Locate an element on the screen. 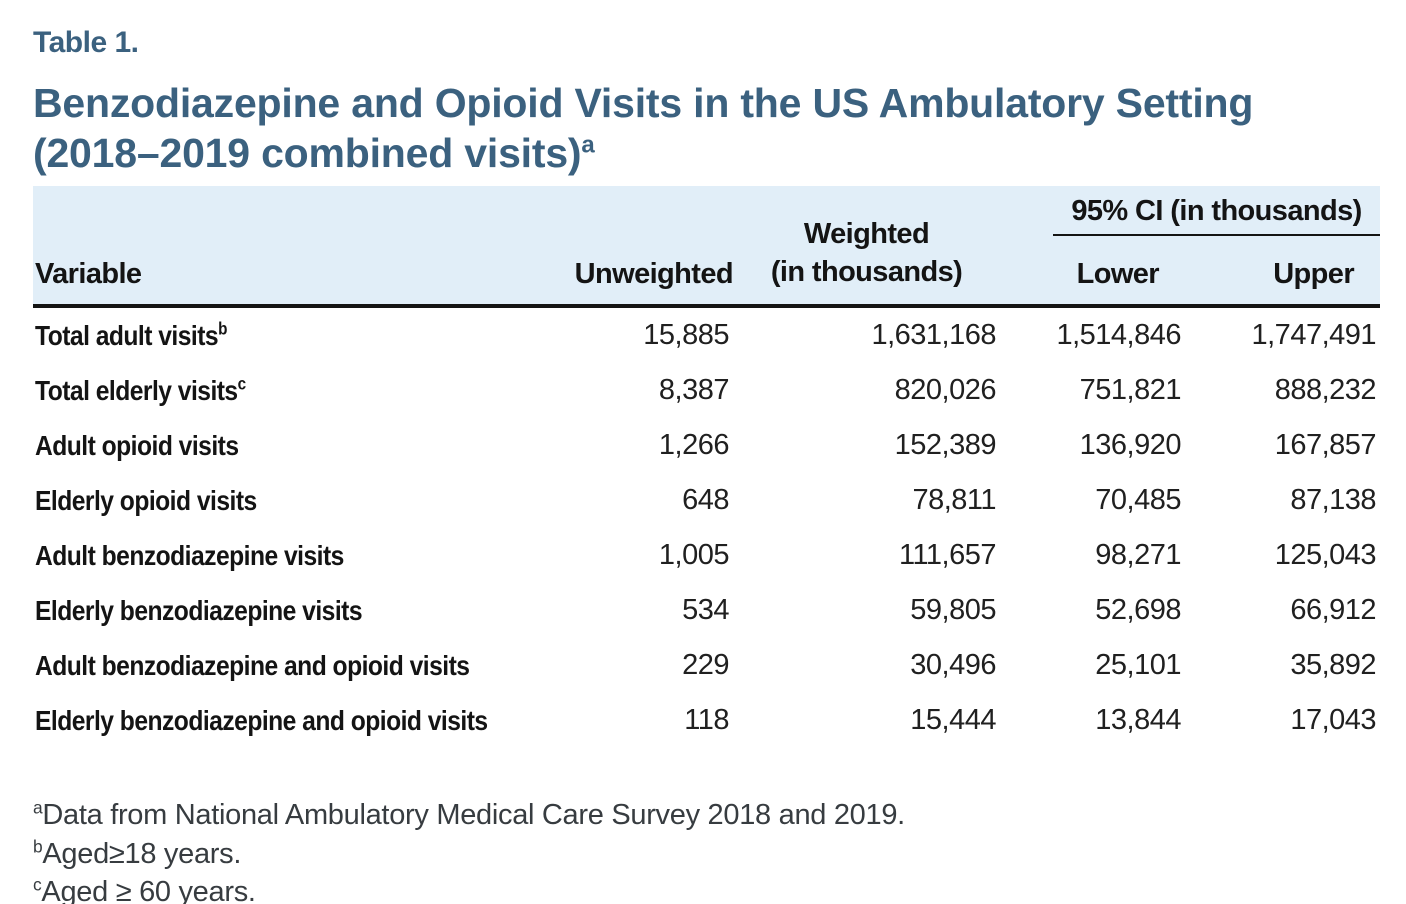 The height and width of the screenshot is (904, 1406). footnote-c: cAged ≥ 60 years. is located at coordinates (706, 888).